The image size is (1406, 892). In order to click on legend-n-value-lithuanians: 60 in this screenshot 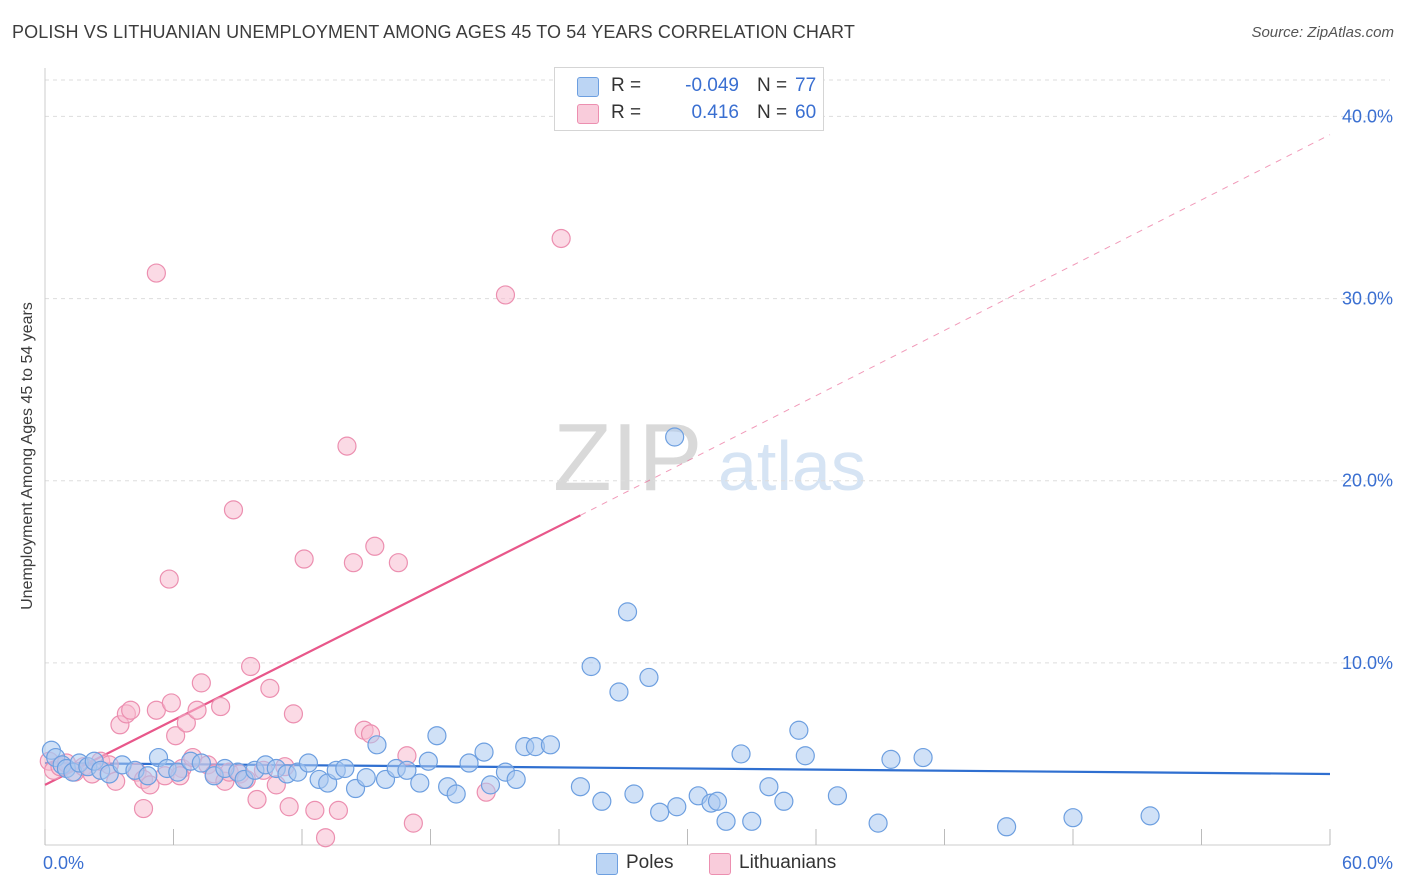, I will do `click(806, 112)`.